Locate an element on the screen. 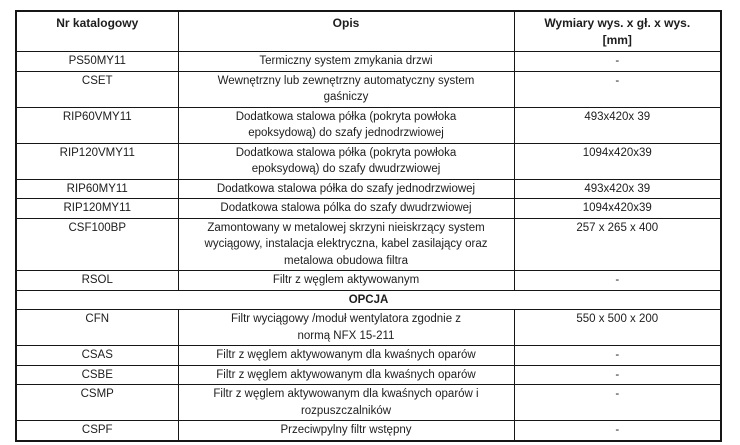  catalog-number-cell: RIP60VMY11 is located at coordinates (97, 125).